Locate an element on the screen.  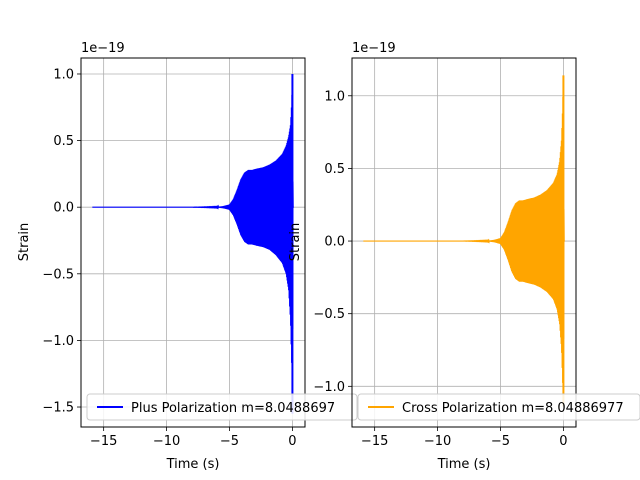
right-legend-label: Cross Polarization m=8.04886977 is located at coordinates (513, 408).